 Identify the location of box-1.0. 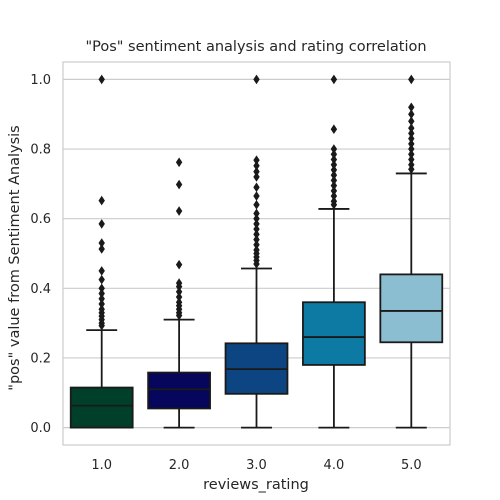
(101, 251).